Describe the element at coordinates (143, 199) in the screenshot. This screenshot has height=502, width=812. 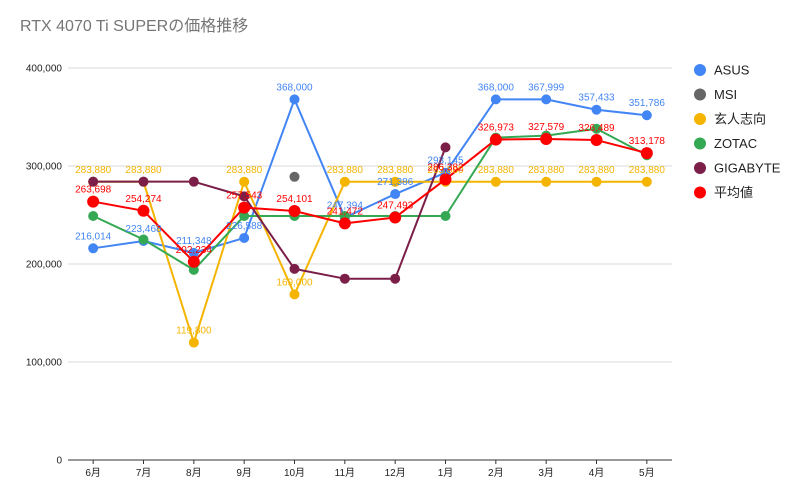
I see `data-label-average: 254,274` at that location.